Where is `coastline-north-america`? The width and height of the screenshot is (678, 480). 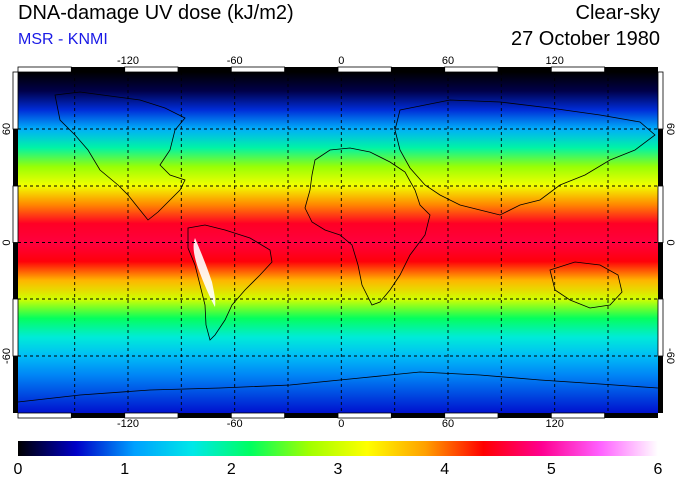
coastline-north-america is located at coordinates (120, 156).